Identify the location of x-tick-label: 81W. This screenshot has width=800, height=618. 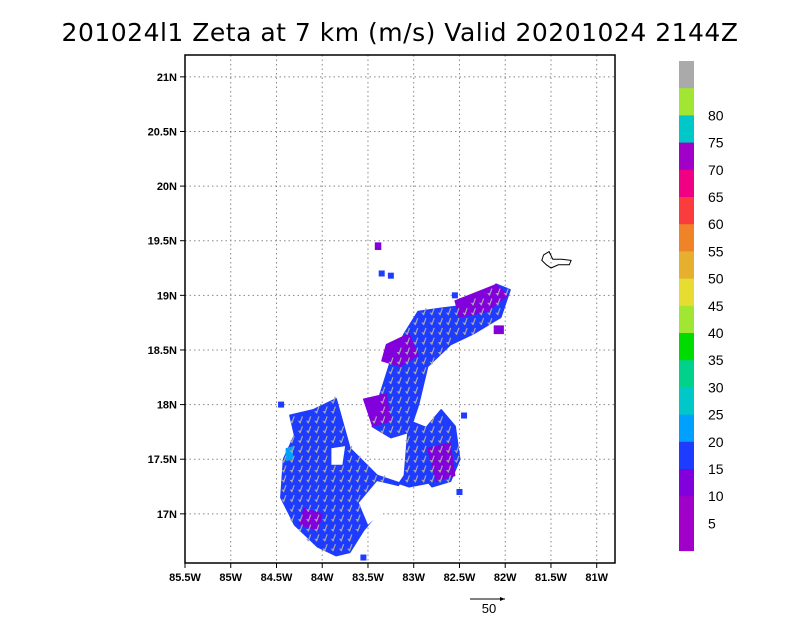
(596, 578).